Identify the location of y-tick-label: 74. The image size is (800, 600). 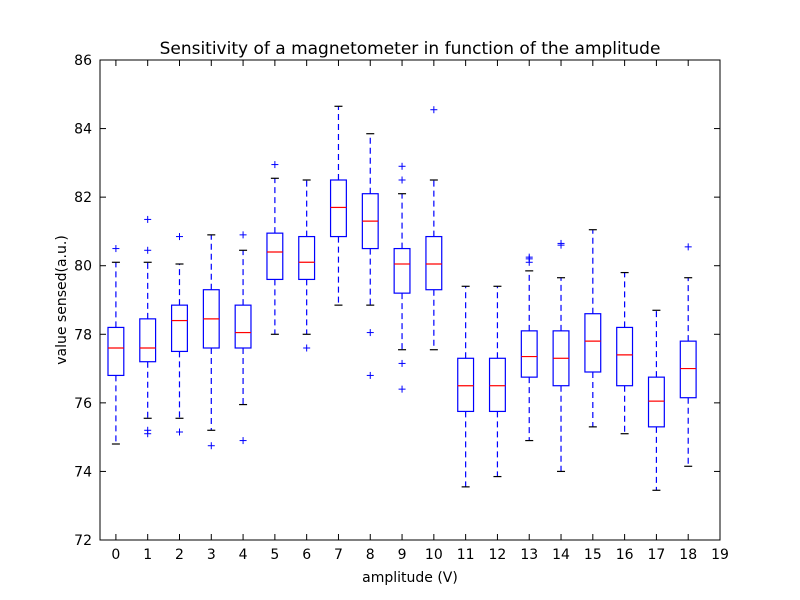
(83, 472).